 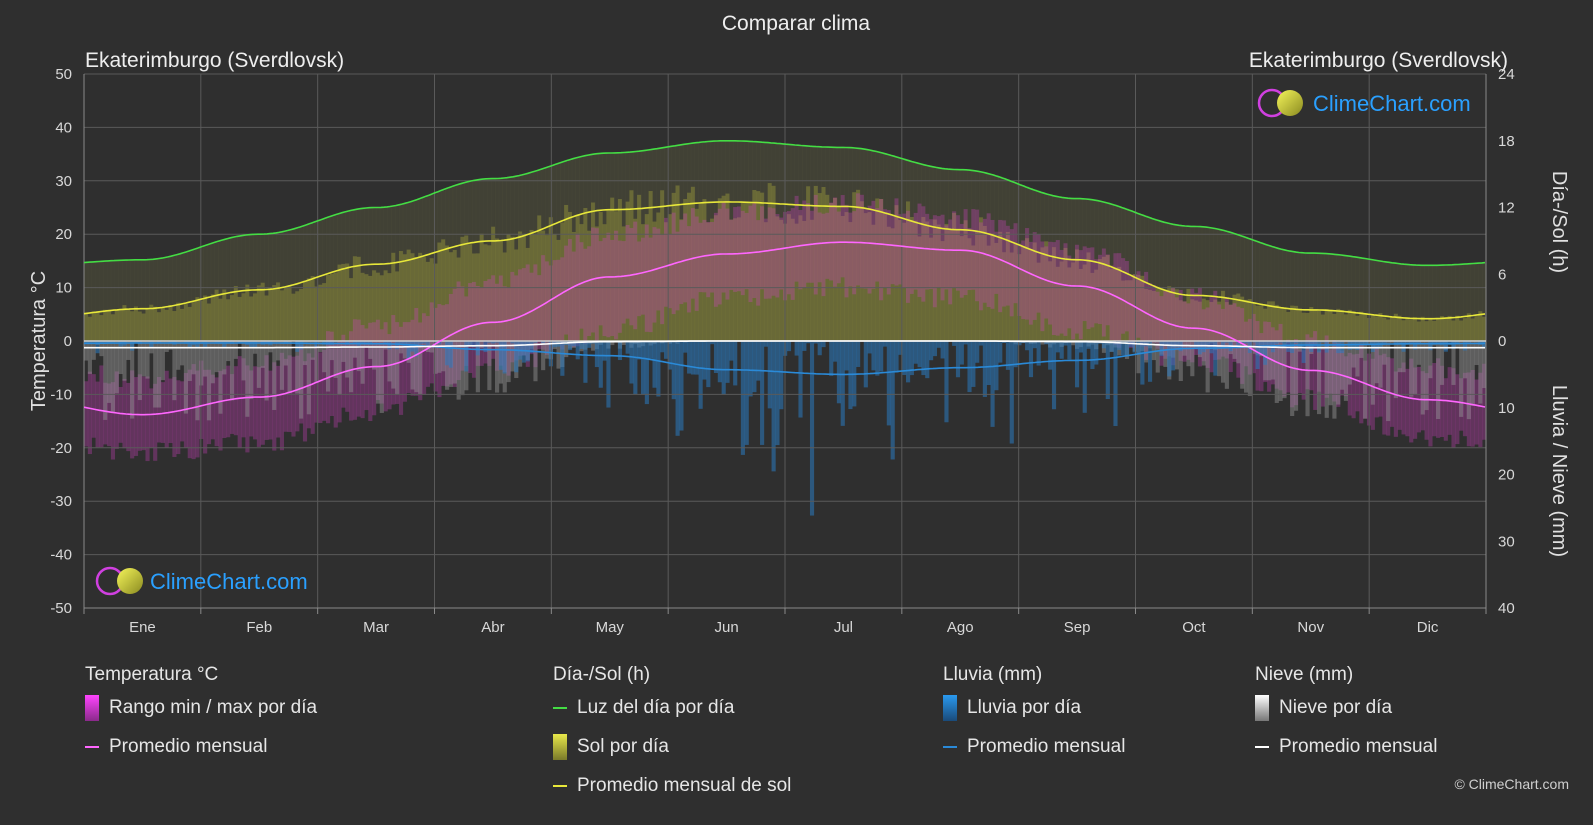 I want to click on legend-rain-daily: Lluvia por día, so click(x=1034, y=707).